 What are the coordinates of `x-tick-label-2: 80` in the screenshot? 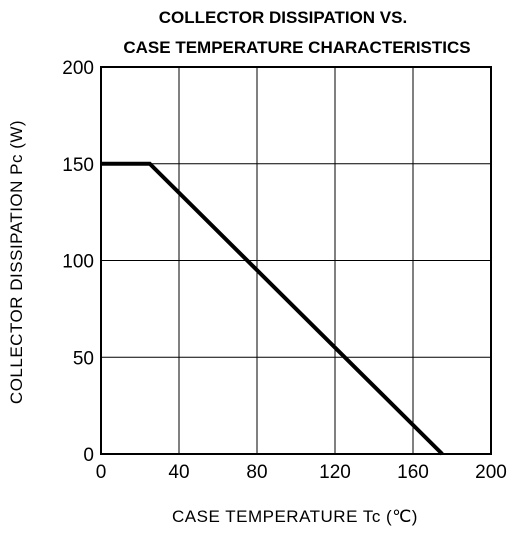 It's located at (256, 472).